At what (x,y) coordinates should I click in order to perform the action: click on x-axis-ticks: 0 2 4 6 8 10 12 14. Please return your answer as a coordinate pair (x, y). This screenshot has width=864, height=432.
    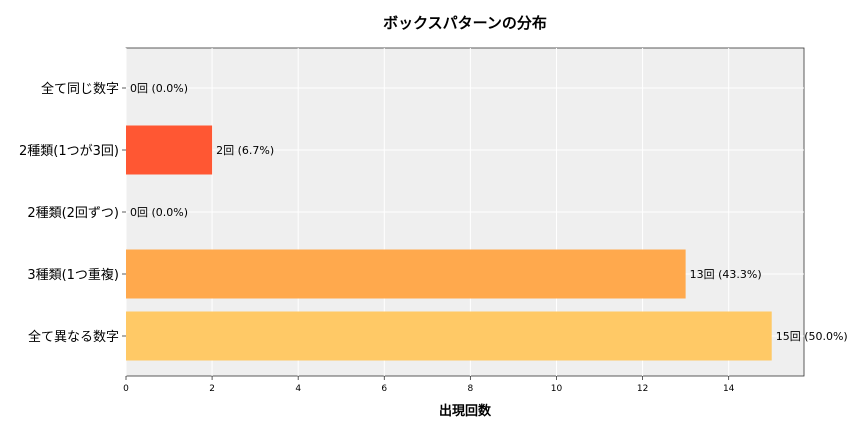
    Looking at the image, I should click on (429, 385).